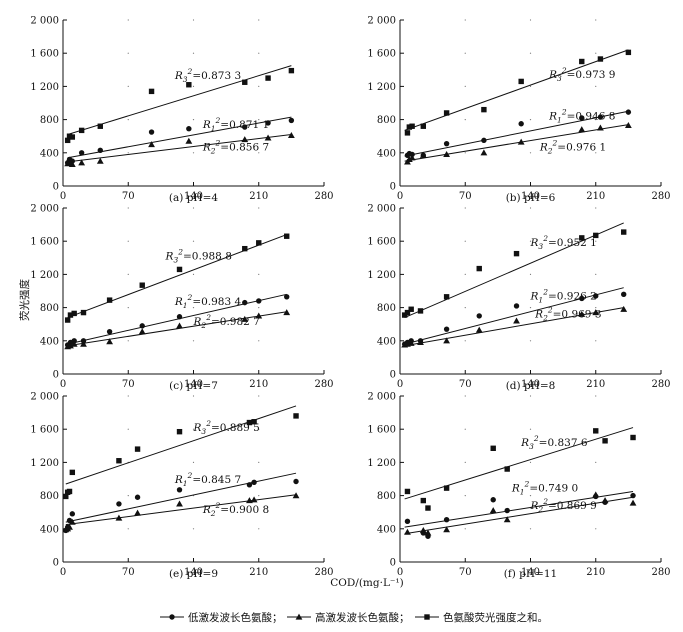  I want to click on r-squared-label: R22=0.982 7, so click(226, 321).